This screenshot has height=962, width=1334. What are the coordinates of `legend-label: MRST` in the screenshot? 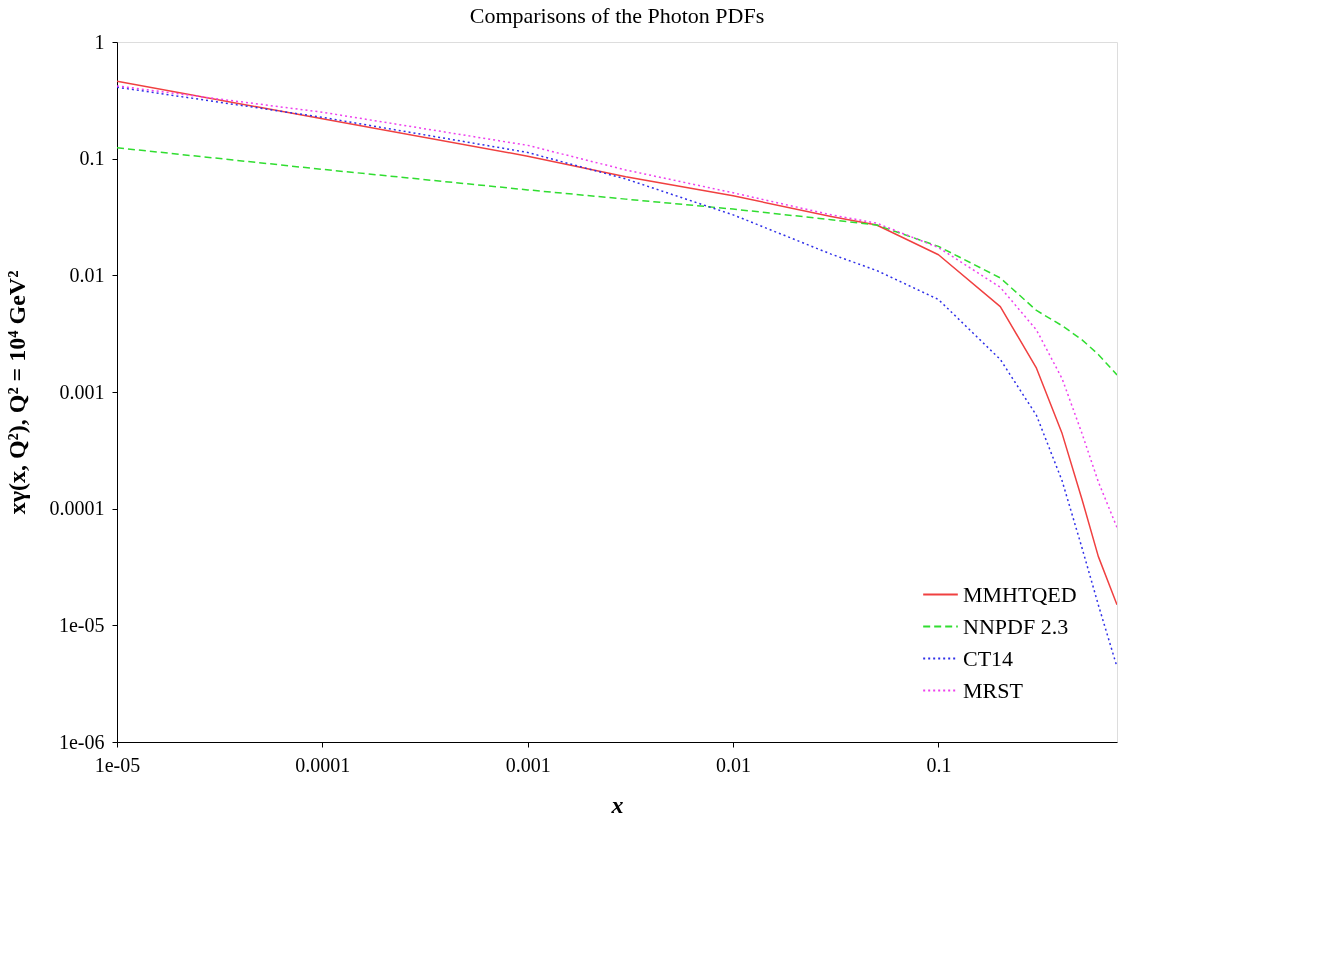 It's located at (993, 690).